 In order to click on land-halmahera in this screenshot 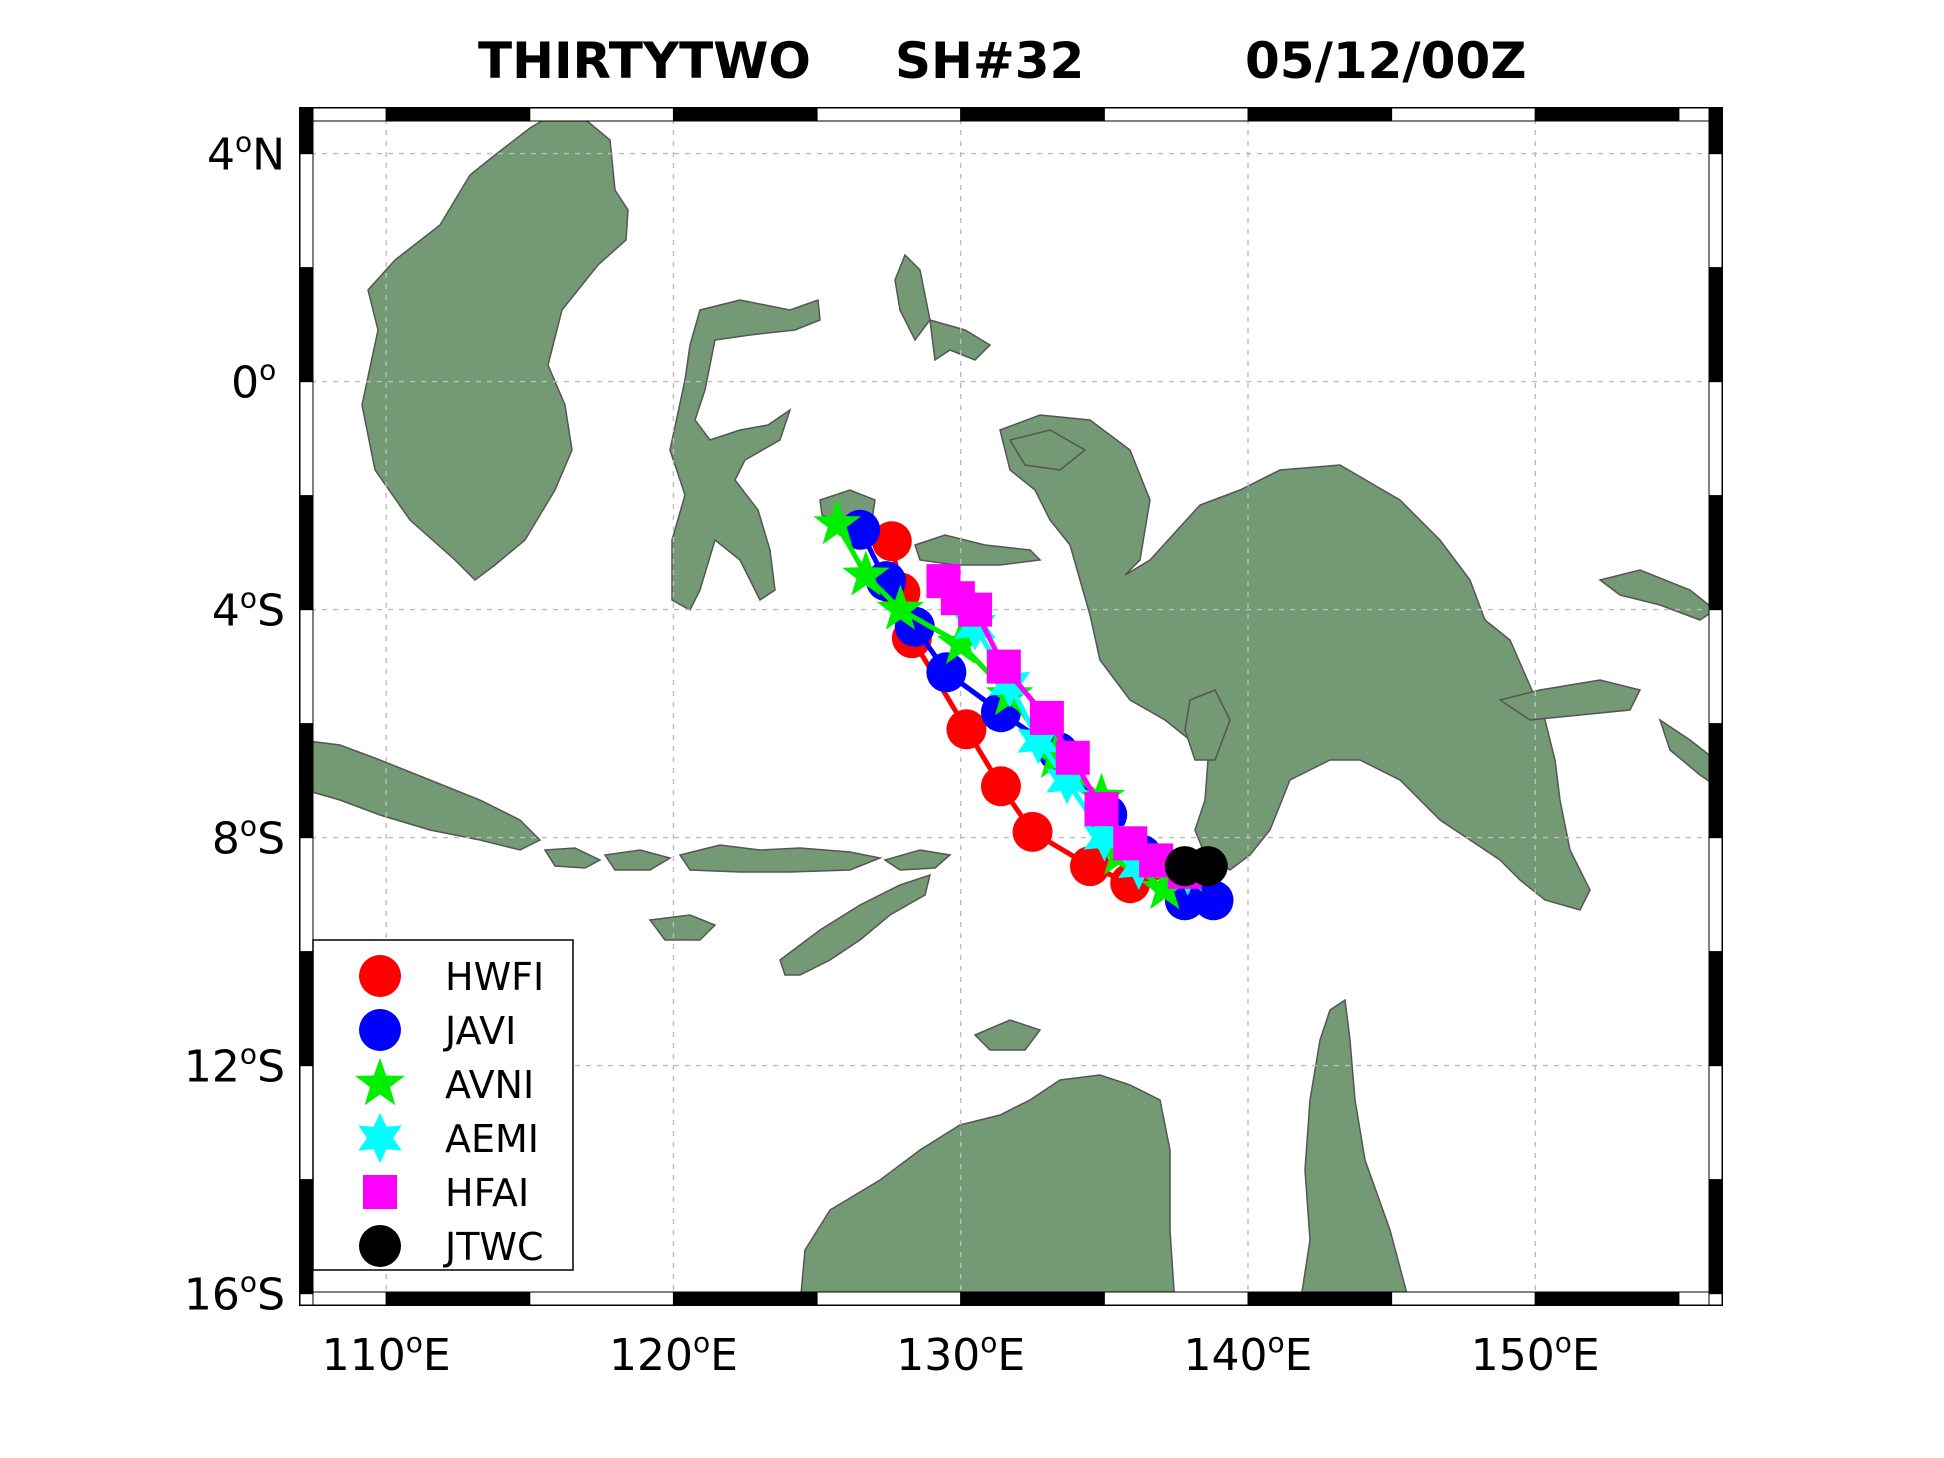, I will do `click(943, 307)`.